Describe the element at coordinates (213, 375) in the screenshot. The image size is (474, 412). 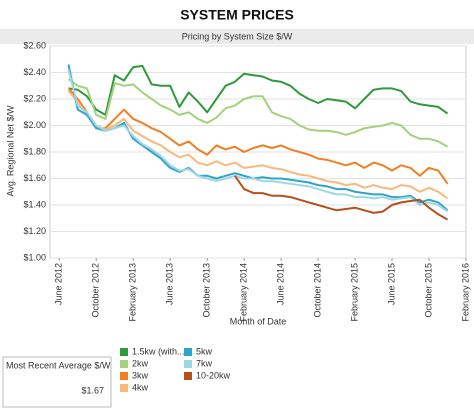
I see `legend-label: 10-20kw` at that location.